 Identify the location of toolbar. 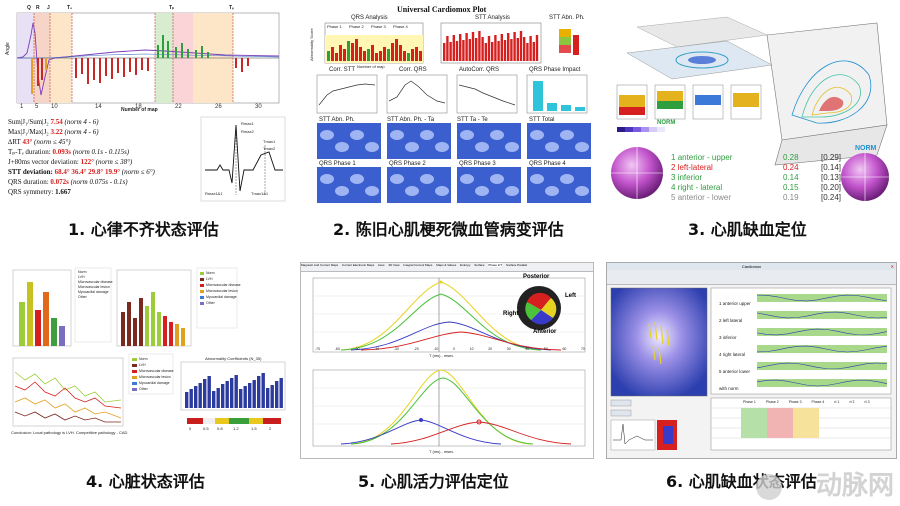
(751, 277).